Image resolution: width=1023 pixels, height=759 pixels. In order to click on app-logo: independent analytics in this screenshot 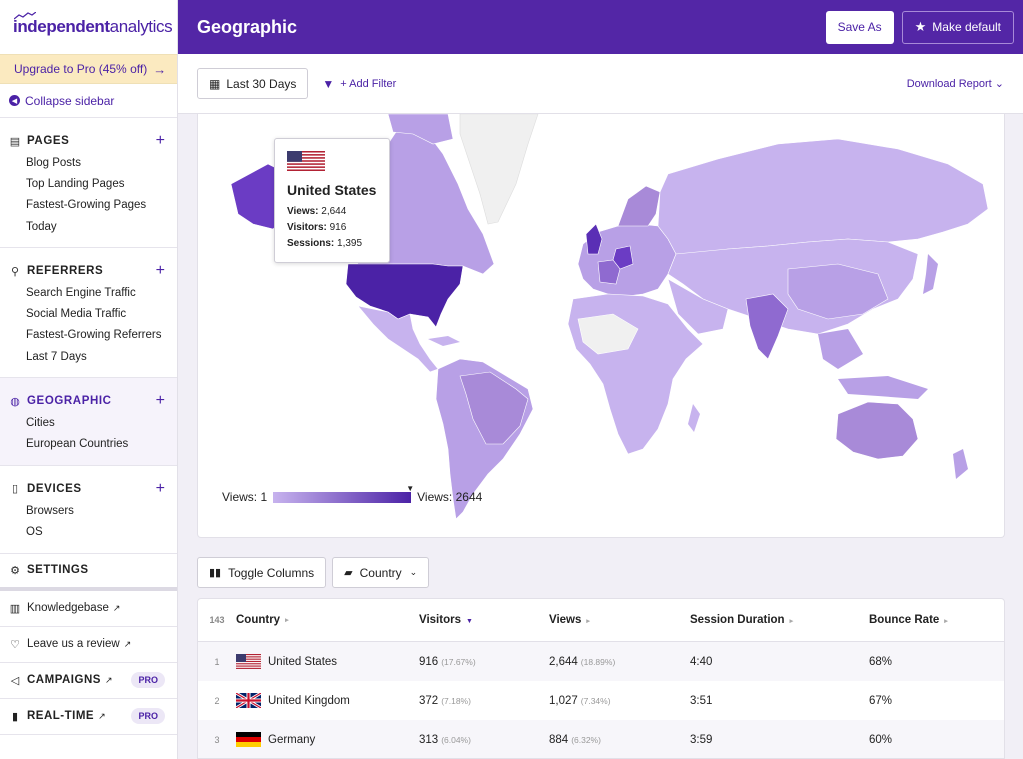, I will do `click(88, 27)`.